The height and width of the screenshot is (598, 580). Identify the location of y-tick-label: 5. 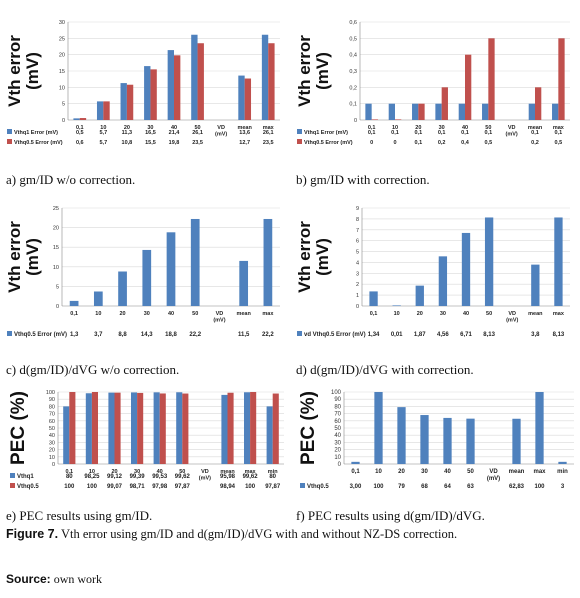
(57, 287).